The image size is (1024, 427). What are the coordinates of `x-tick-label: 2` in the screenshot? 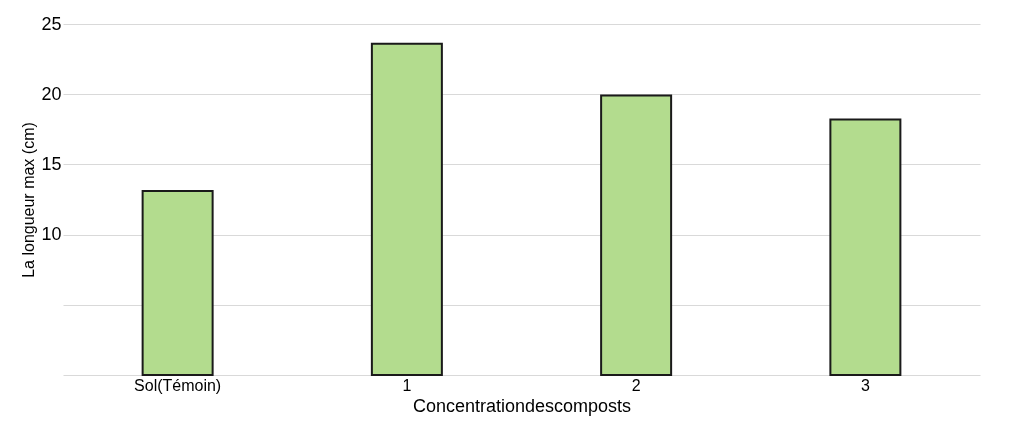 It's located at (636, 385).